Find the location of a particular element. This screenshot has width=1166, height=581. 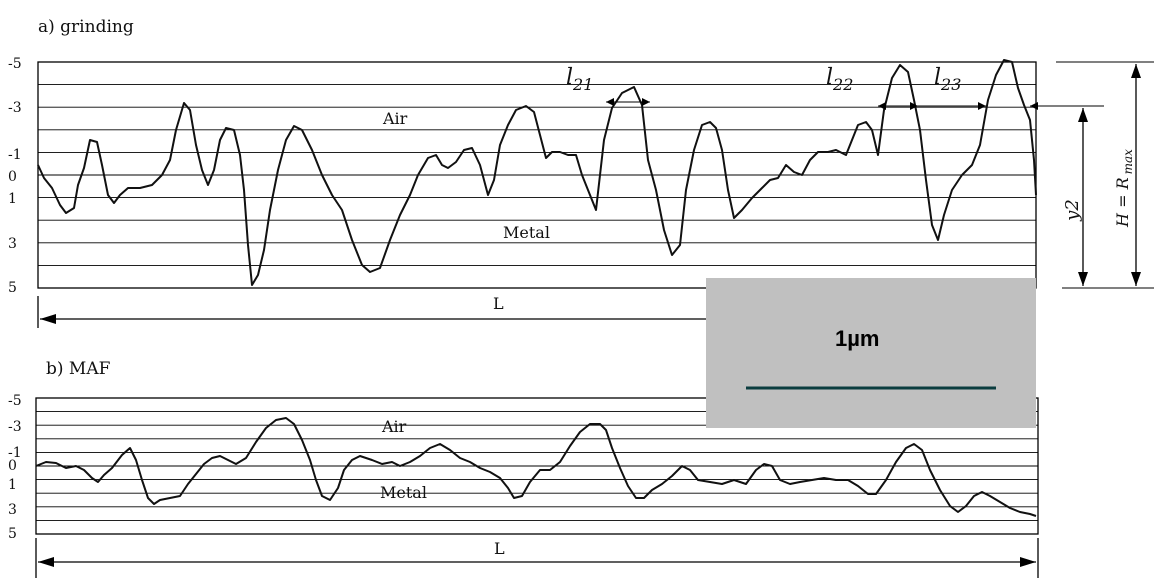

segment-l23-main: l is located at coordinates (937, 77).